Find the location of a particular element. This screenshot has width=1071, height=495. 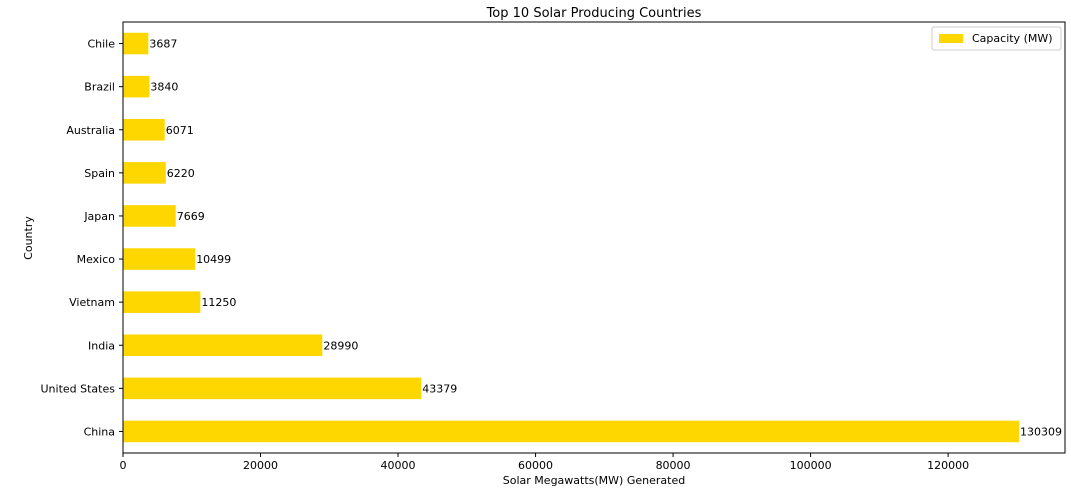

y-axis-label: Country is located at coordinates (28, 238).